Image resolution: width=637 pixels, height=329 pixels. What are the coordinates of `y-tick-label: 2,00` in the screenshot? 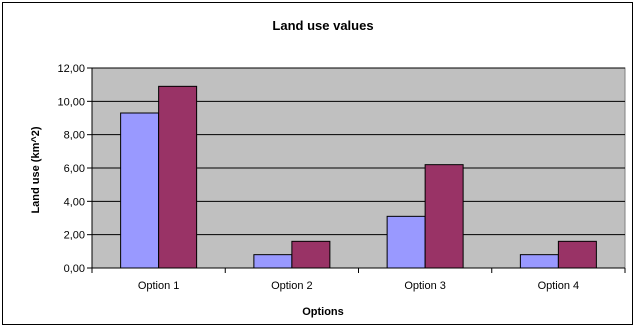 It's located at (74, 236).